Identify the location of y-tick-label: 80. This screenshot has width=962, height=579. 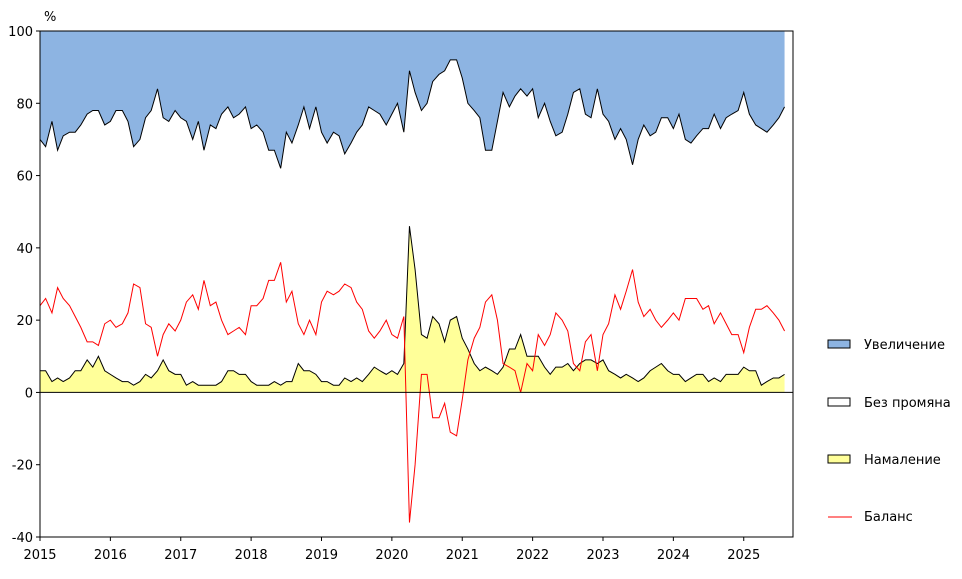
(24, 104).